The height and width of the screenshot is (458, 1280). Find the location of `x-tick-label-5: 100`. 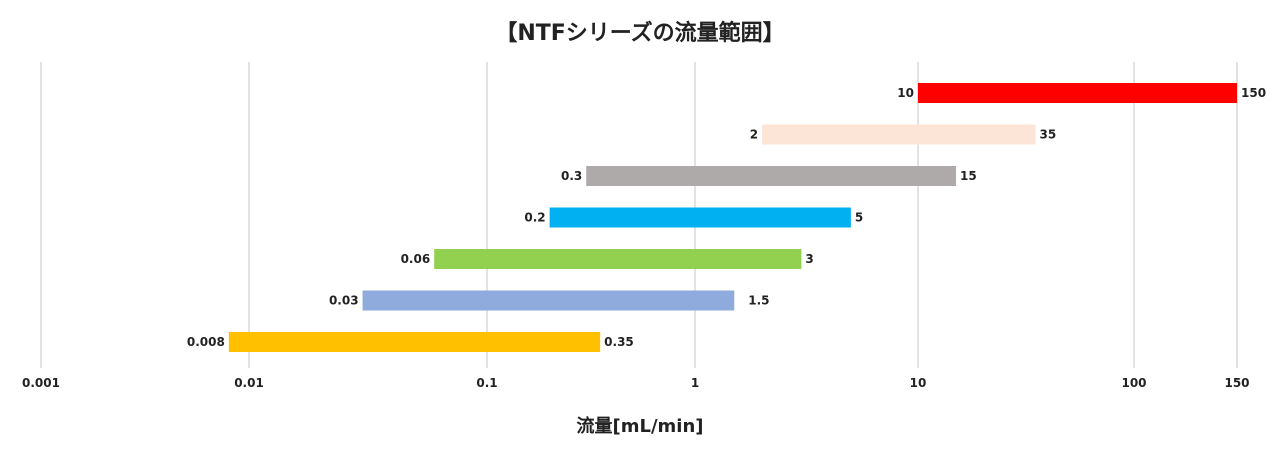

x-tick-label-5: 100 is located at coordinates (1133, 383).